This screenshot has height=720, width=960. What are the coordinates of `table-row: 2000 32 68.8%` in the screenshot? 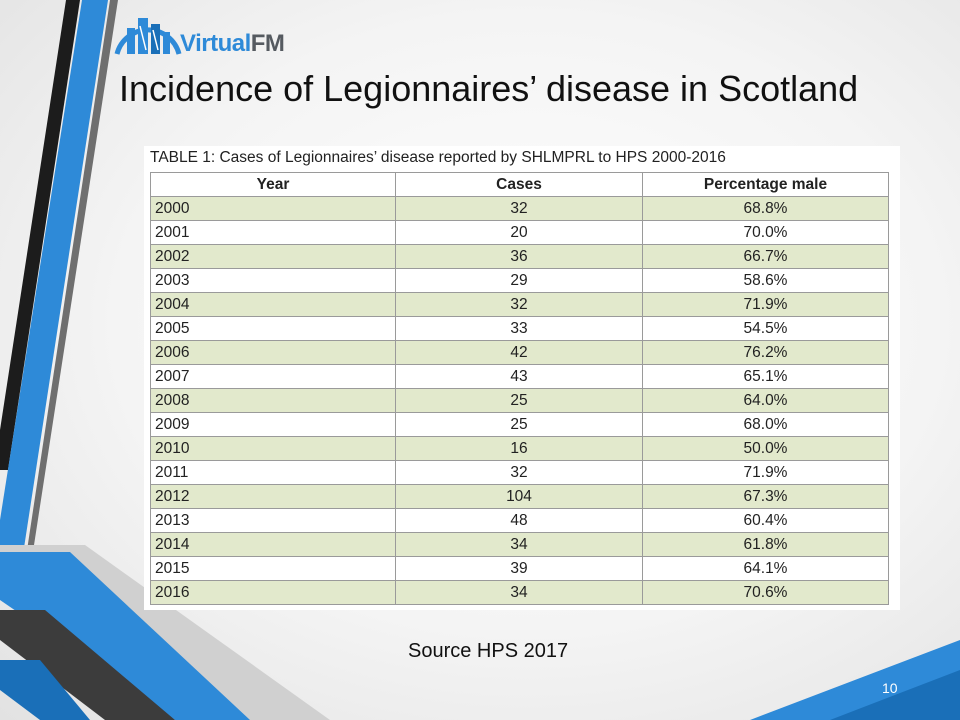 It's located at (519, 208).